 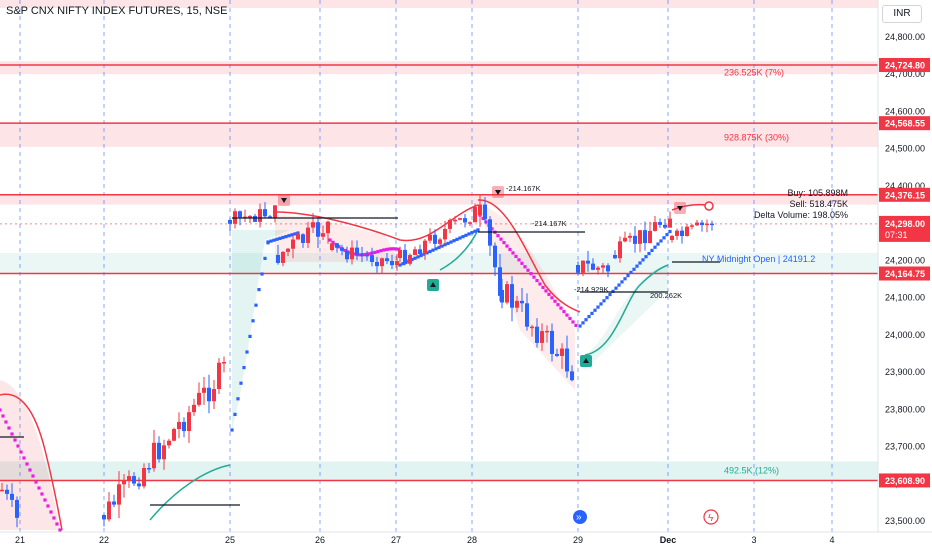 I want to click on session-open-label: NY Midnight Open | 24191.2, so click(x=758, y=259).